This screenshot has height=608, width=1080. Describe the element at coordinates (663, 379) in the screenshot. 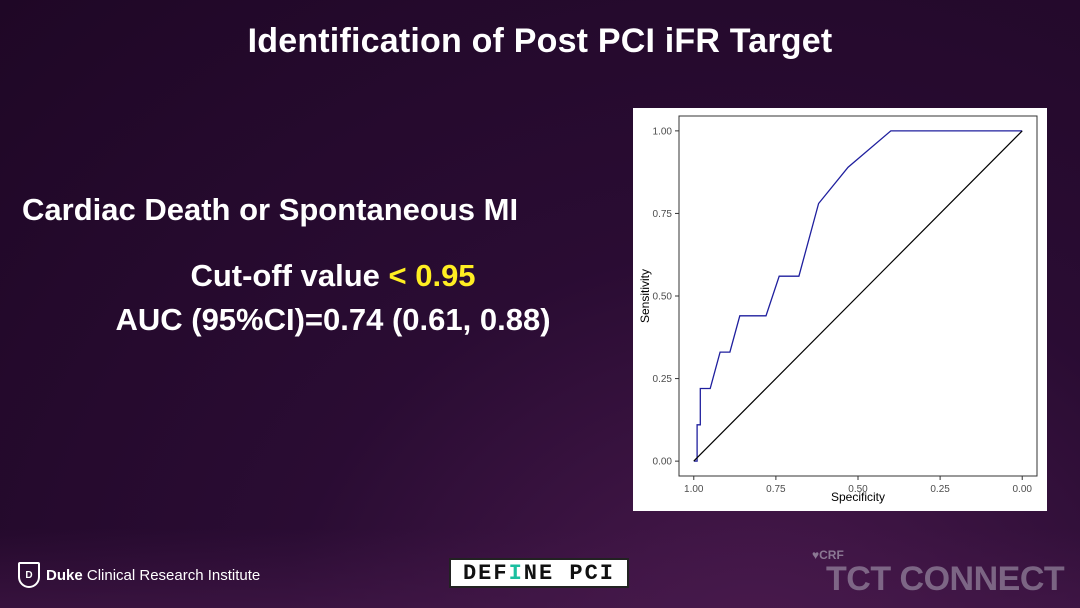

I see `y-tick-label: 0.25` at that location.